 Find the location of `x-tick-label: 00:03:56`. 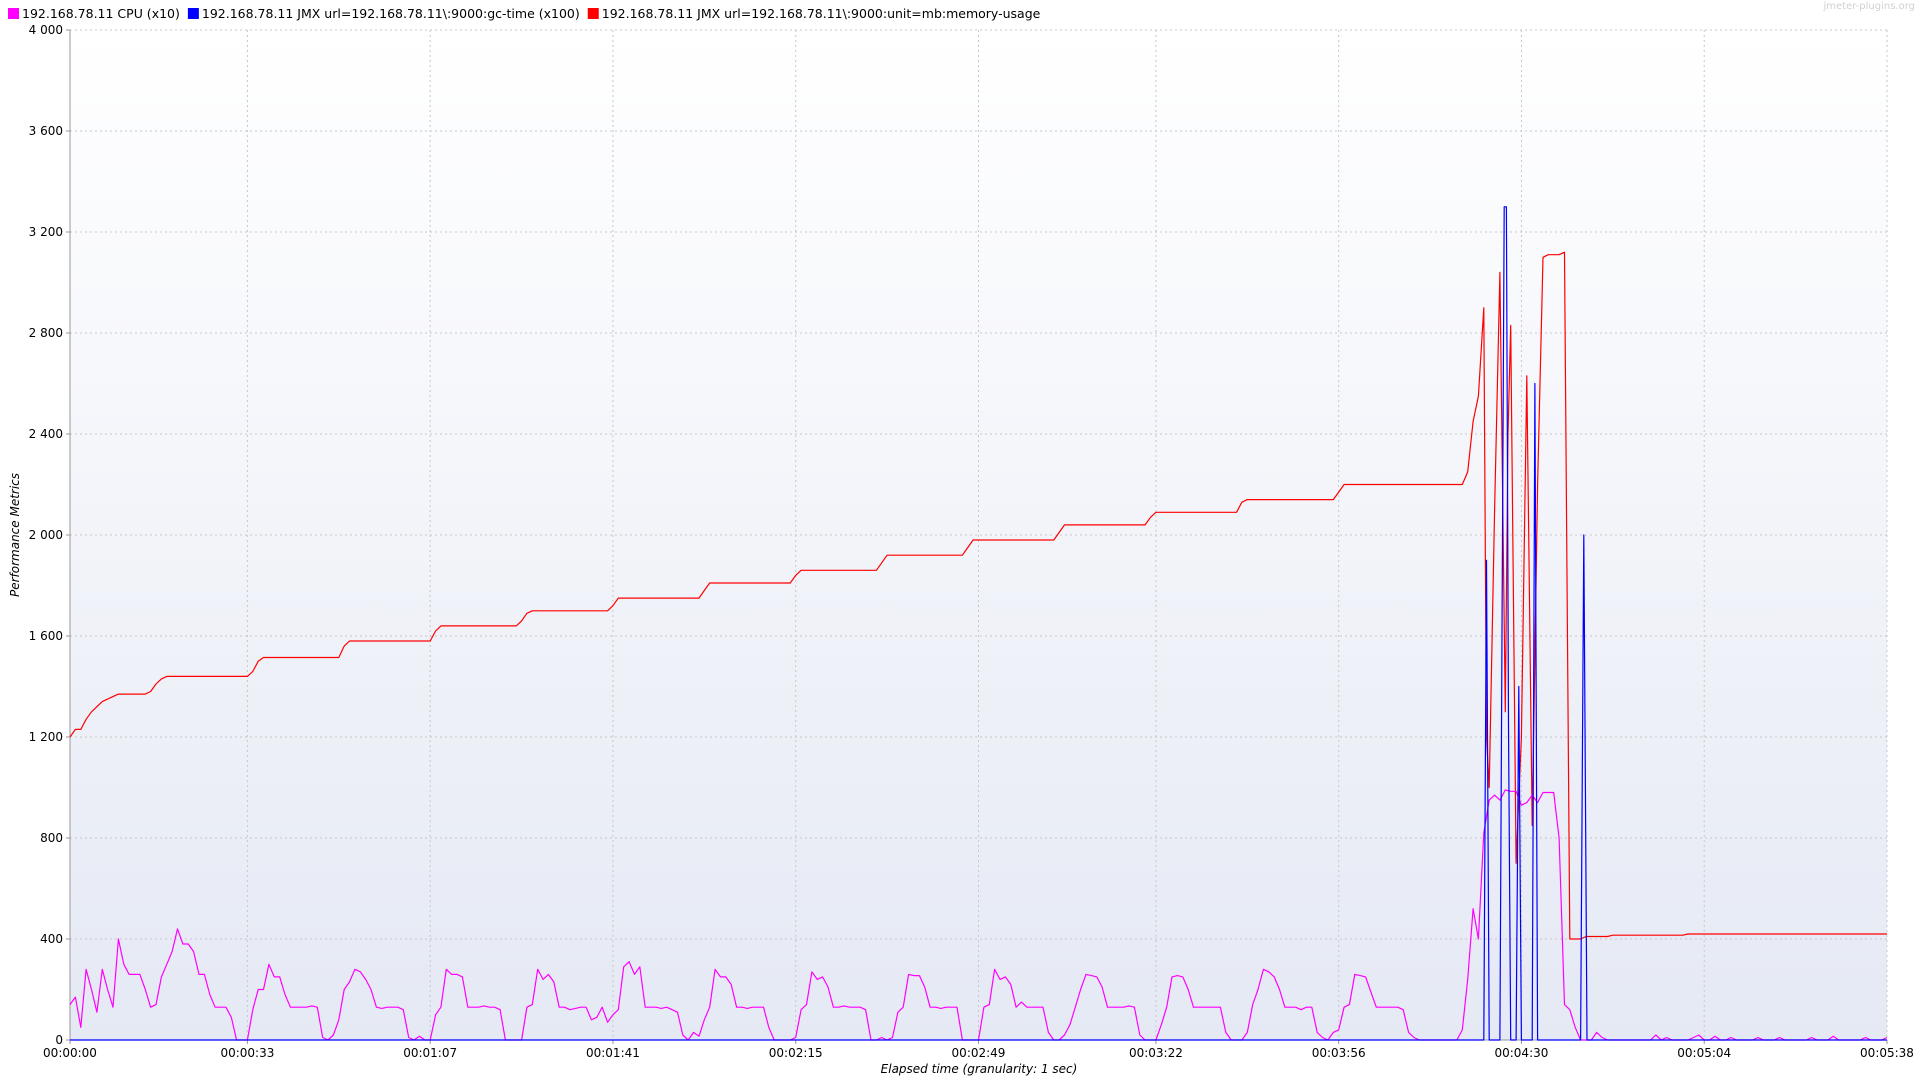

x-tick-label: 00:03:56 is located at coordinates (1339, 1053).